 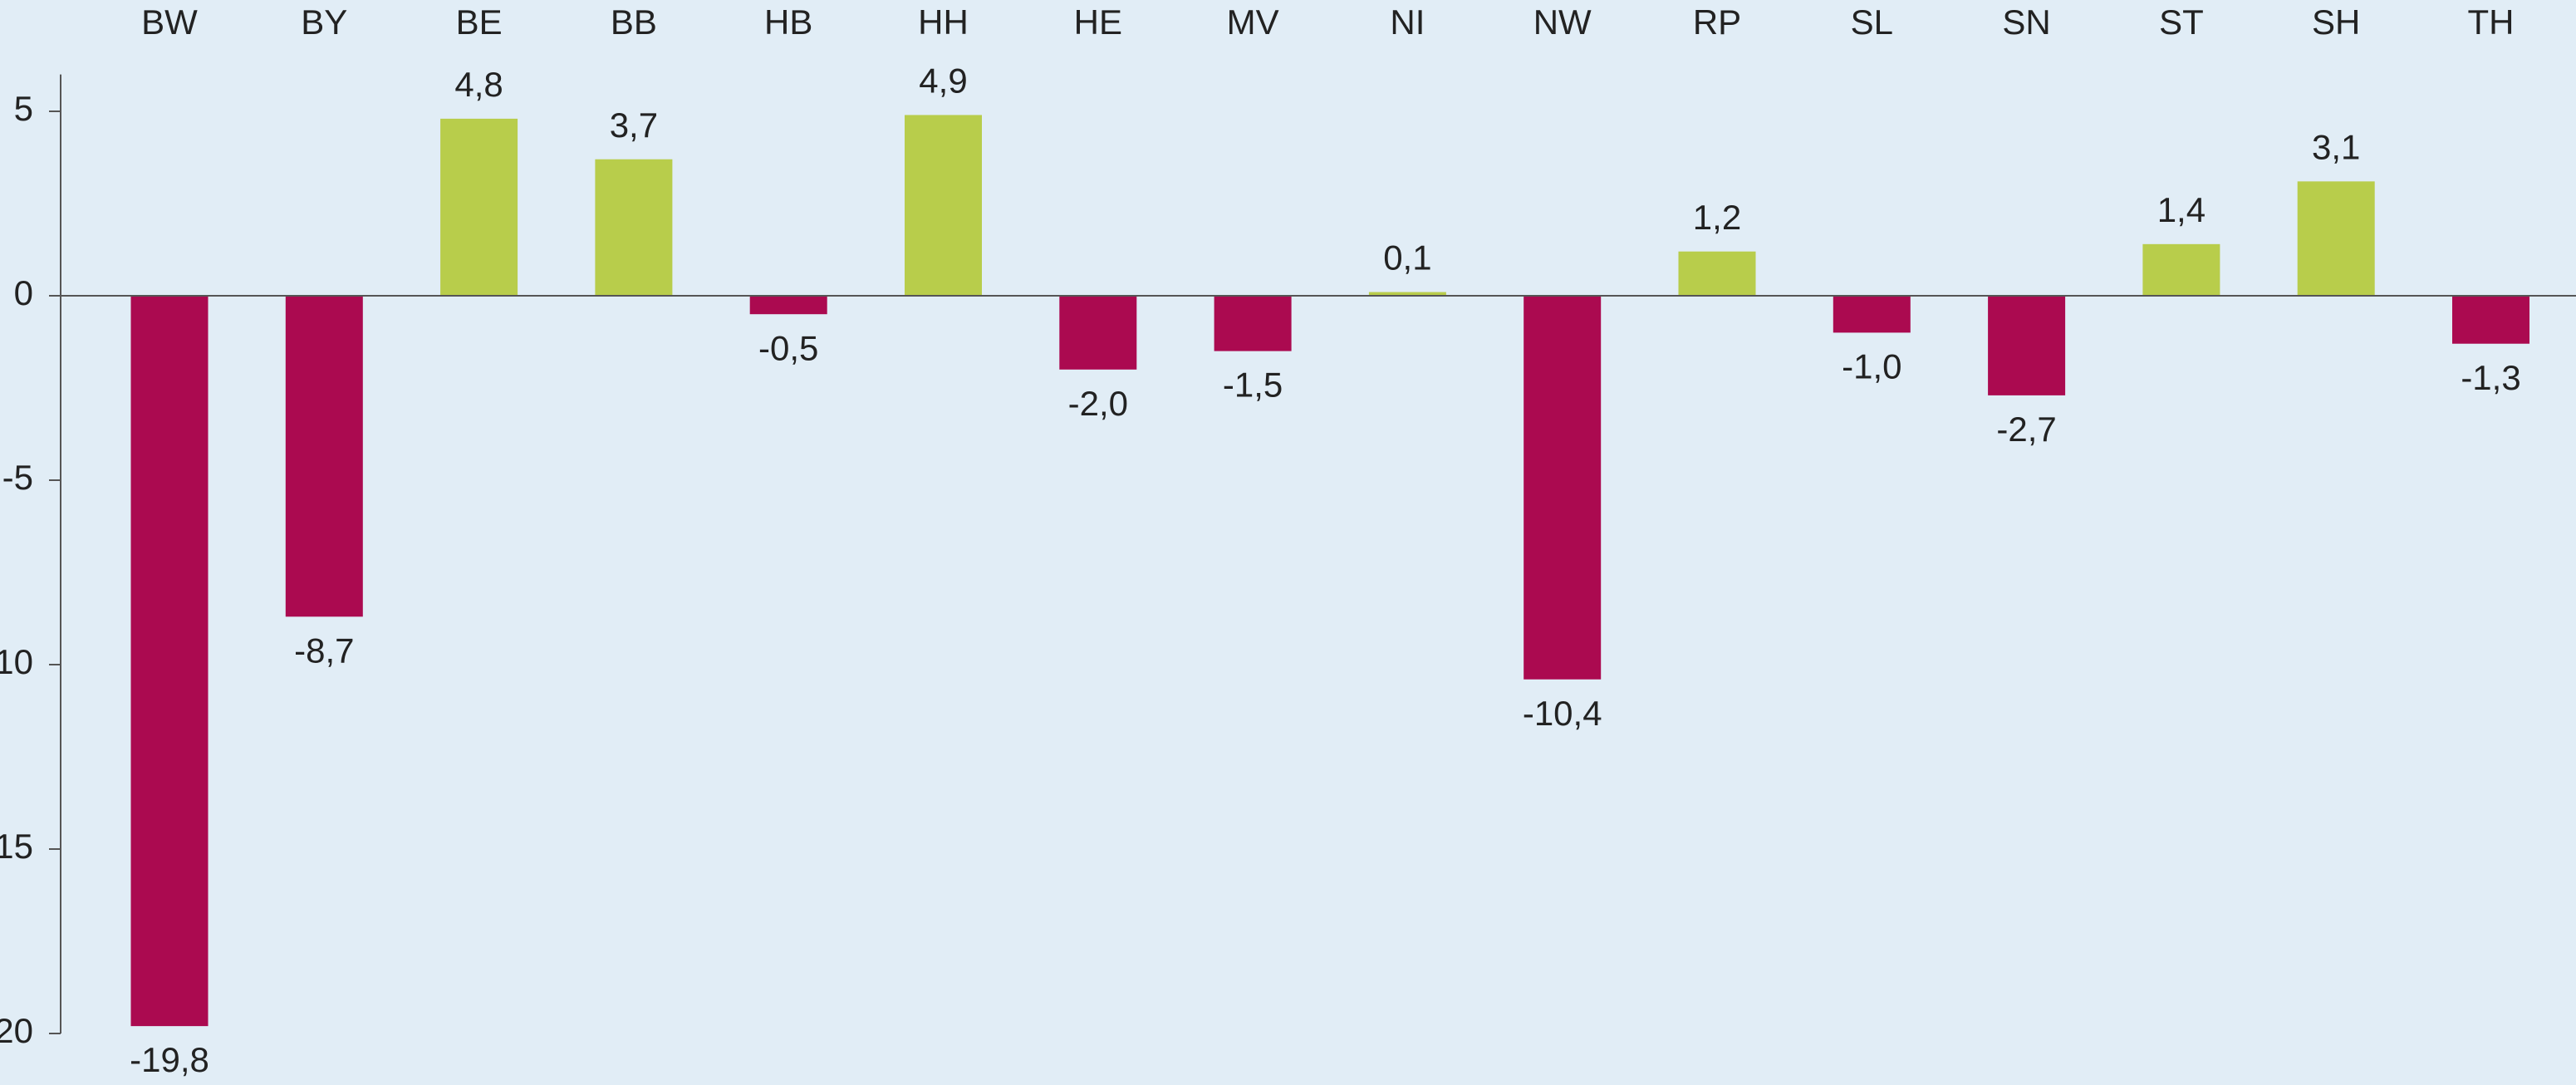 I want to click on category-label: HH, so click(x=943, y=22).